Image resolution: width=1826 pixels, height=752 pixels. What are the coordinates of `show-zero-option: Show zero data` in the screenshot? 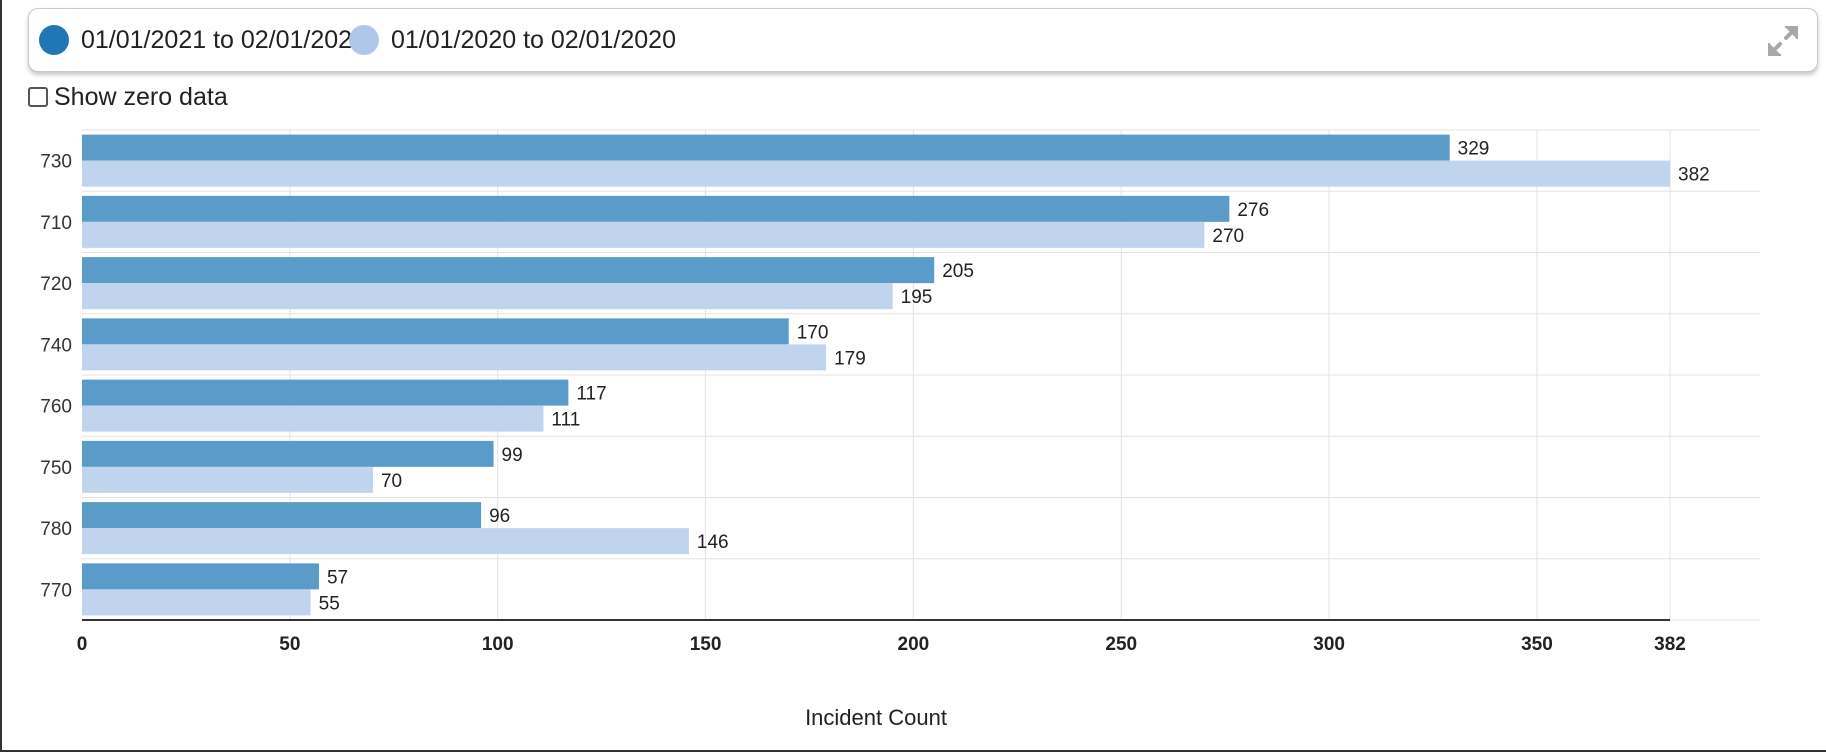 It's located at (128, 97).